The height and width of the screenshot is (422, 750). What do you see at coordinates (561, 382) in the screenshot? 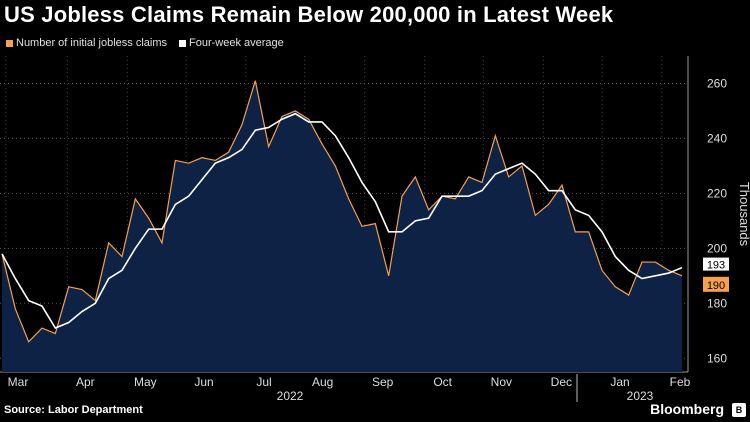
I see `x-tick-label-dec: Dec` at bounding box center [561, 382].